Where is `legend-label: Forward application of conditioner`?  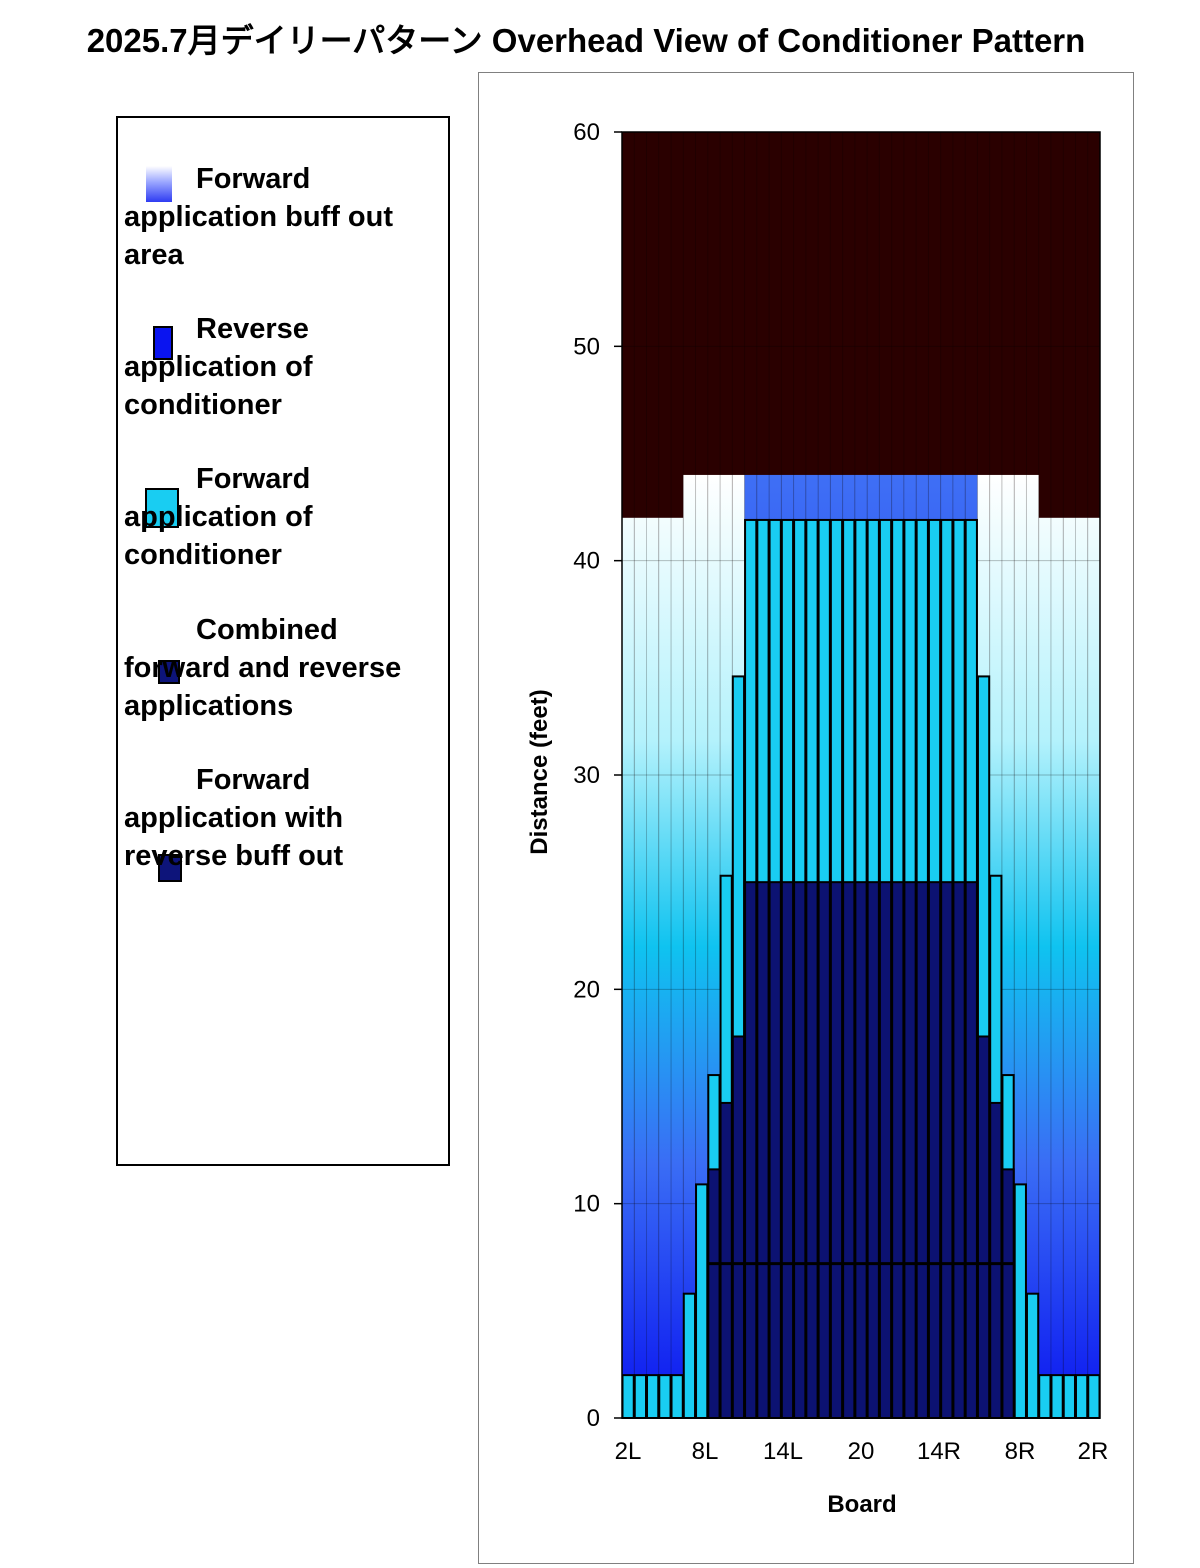 legend-label: Forward application of conditioner is located at coordinates (218, 517).